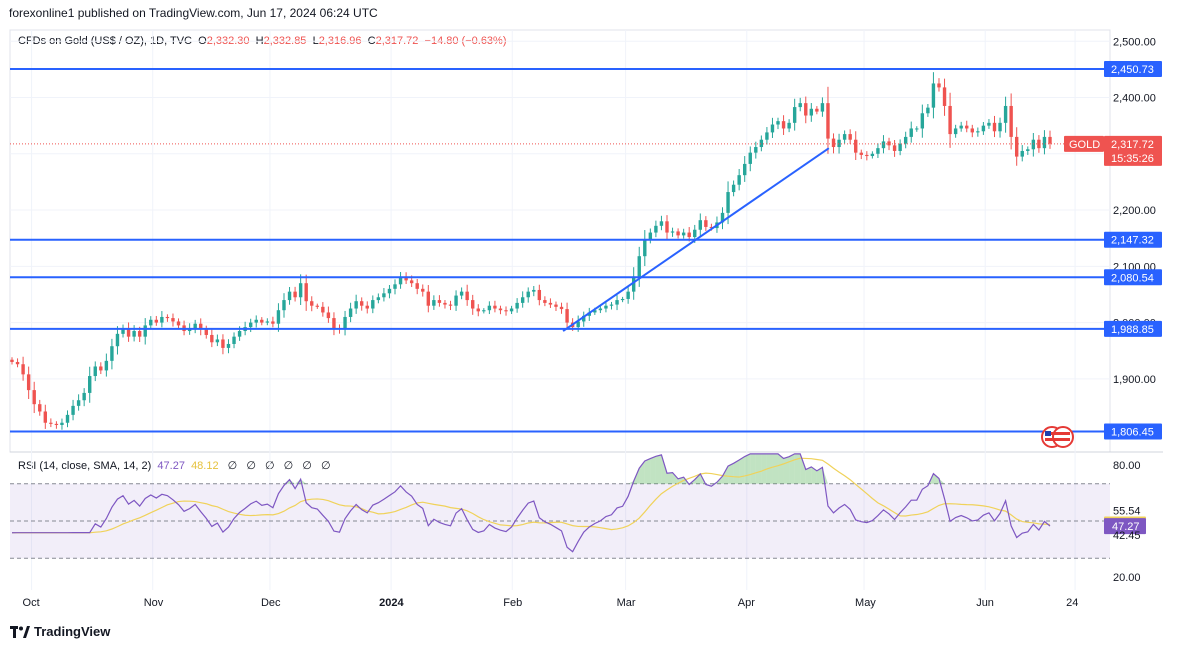  I want to click on time-axis: Oct Nov Dec 2024 Feb Mar Apr May Jun 24, so click(551, 603).